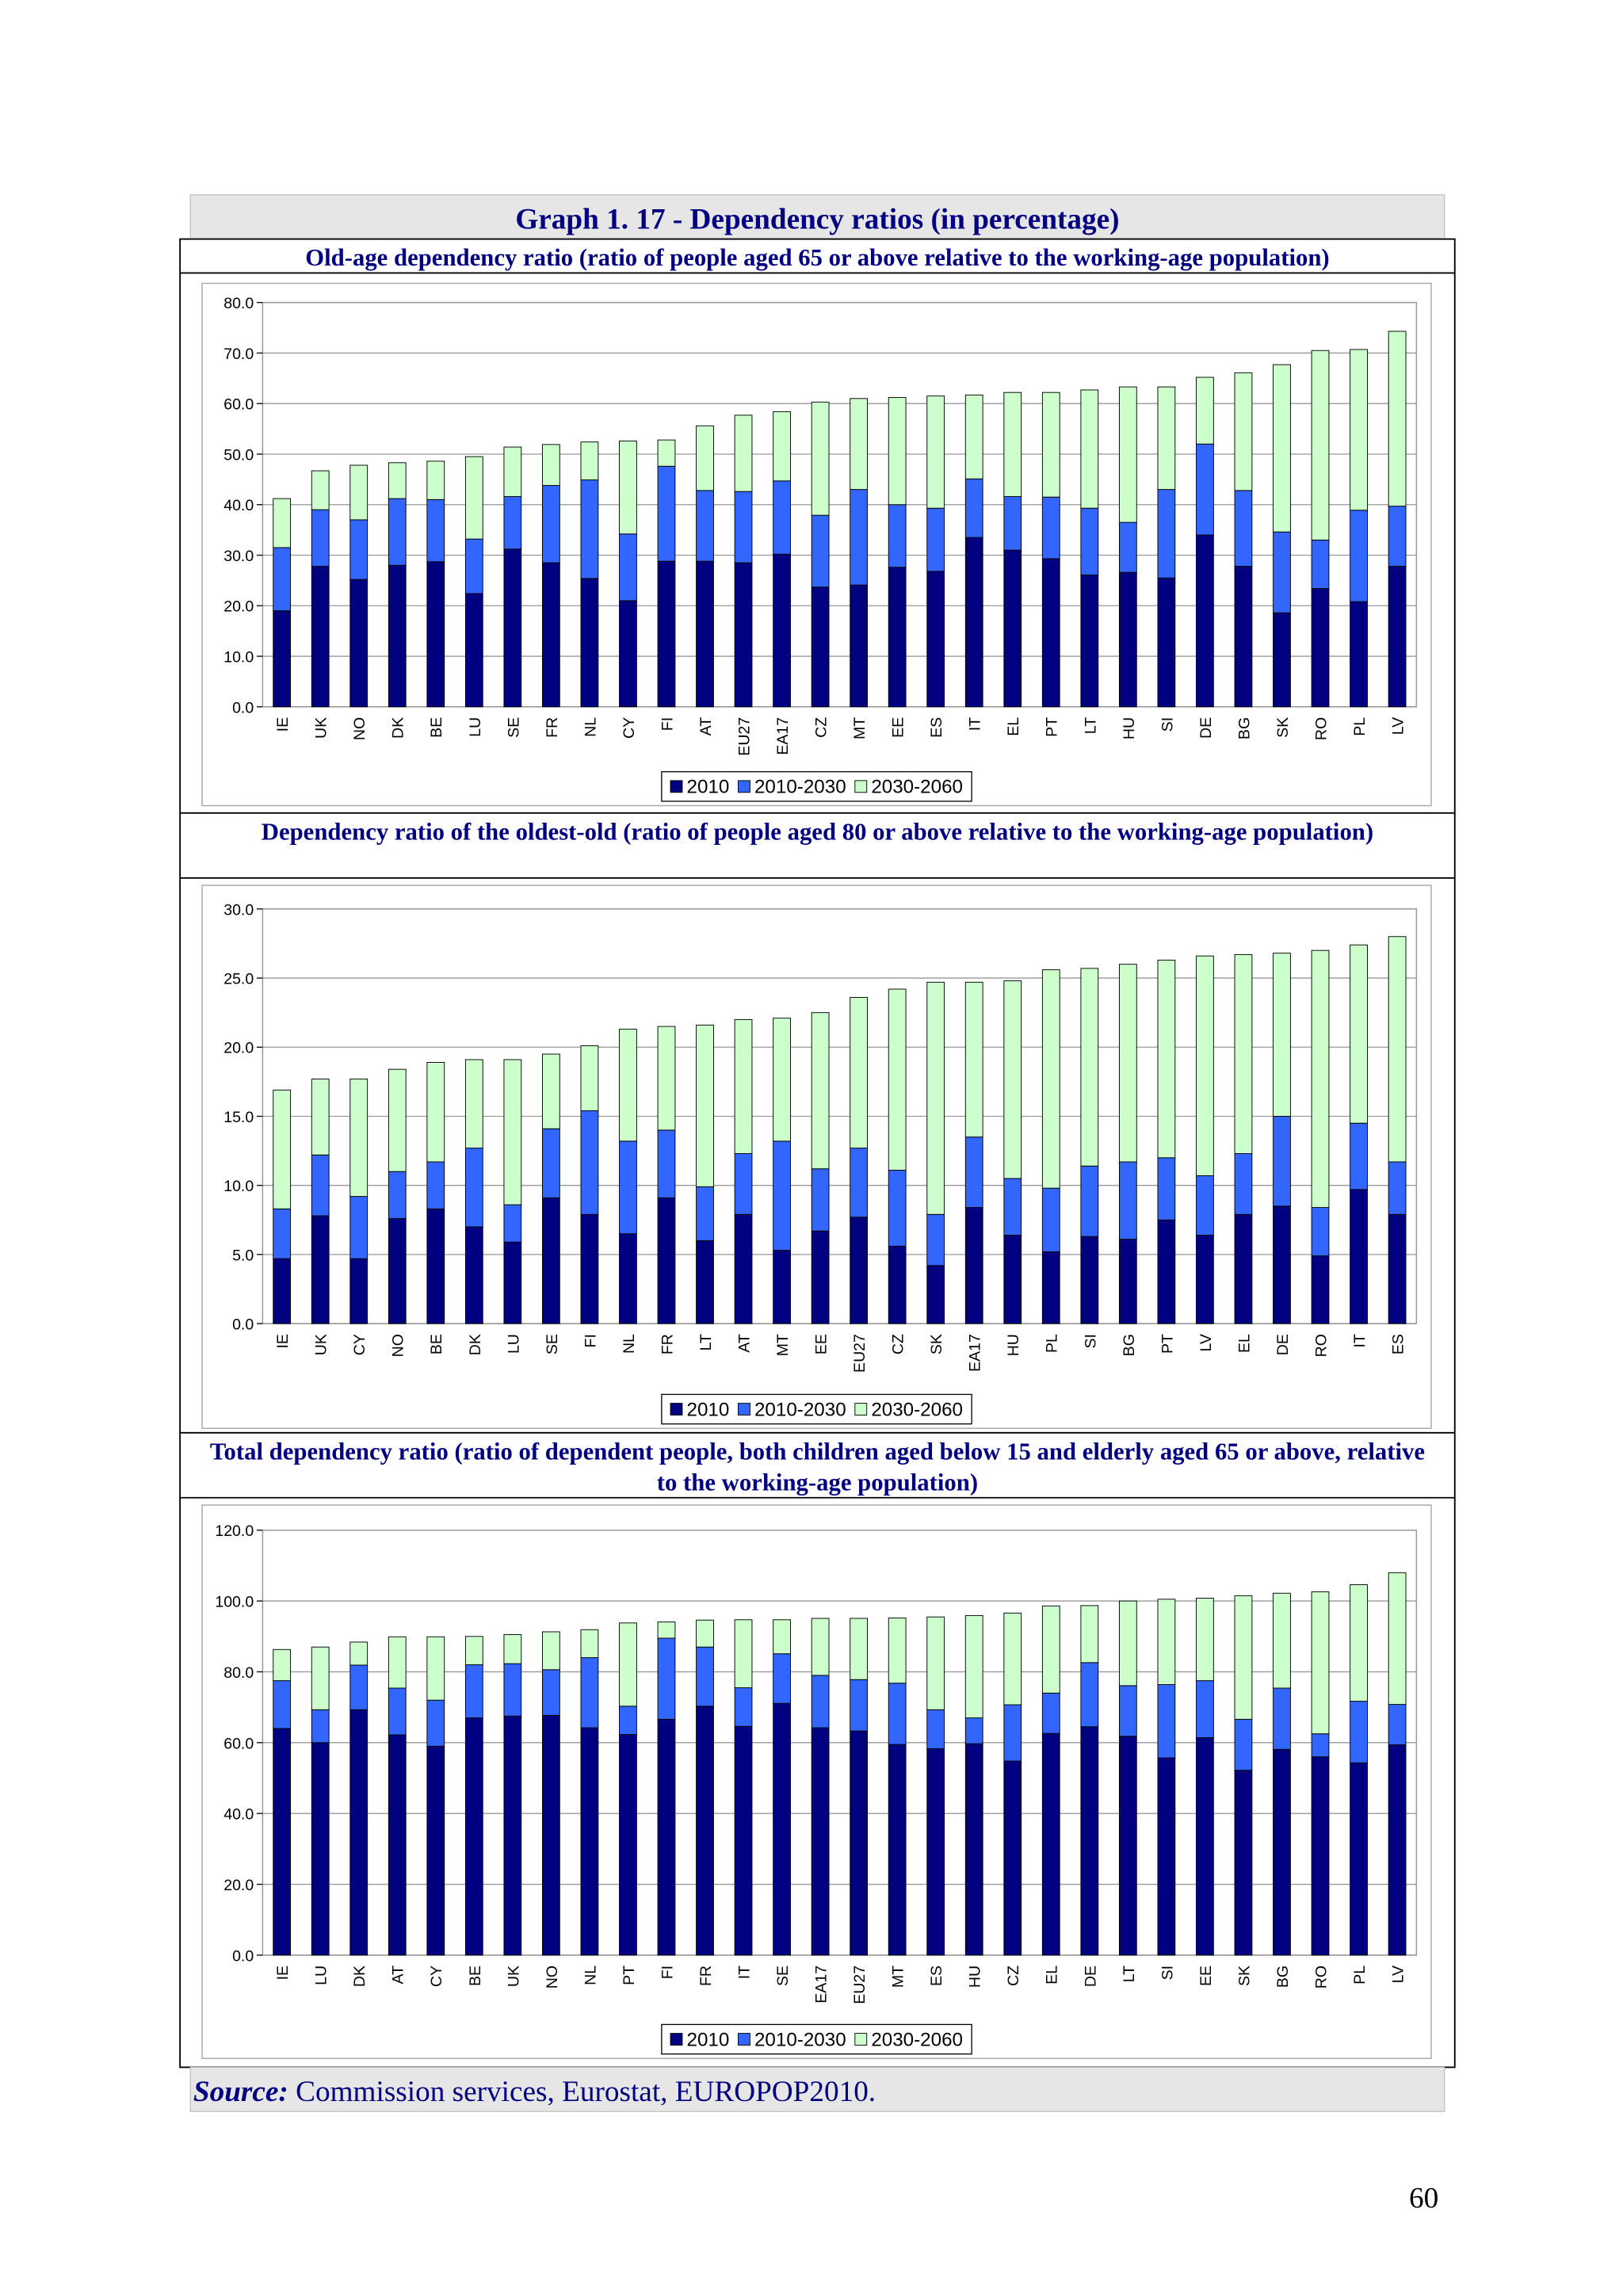 This screenshot has width=1623, height=2296. What do you see at coordinates (629, 1344) in the screenshot?
I see `x-tick-label: NL` at bounding box center [629, 1344].